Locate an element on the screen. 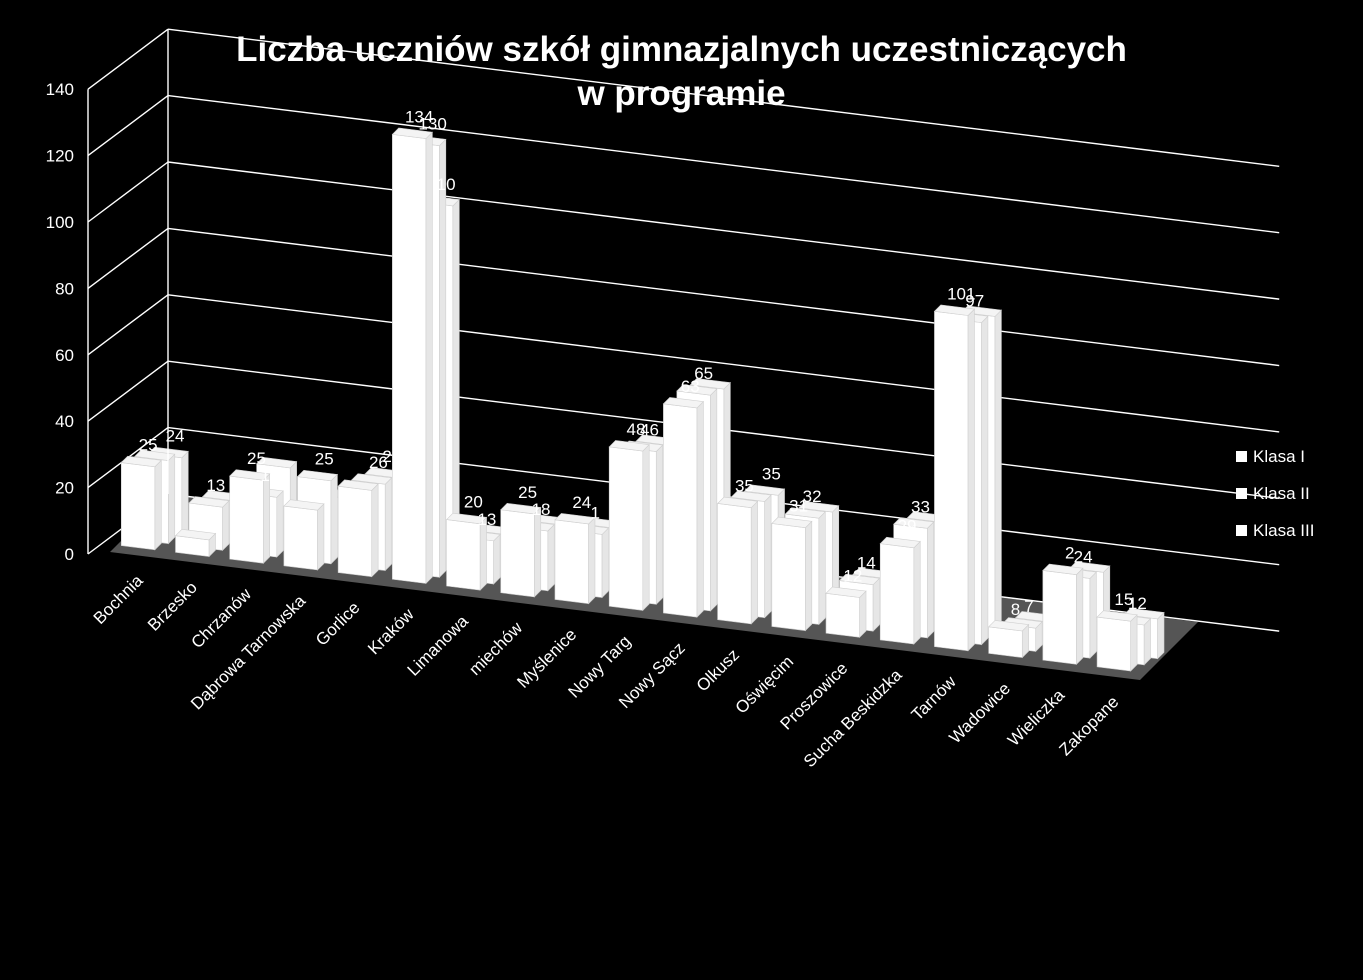  bar-nowy-sącz-s3-top is located at coordinates (710, 384).